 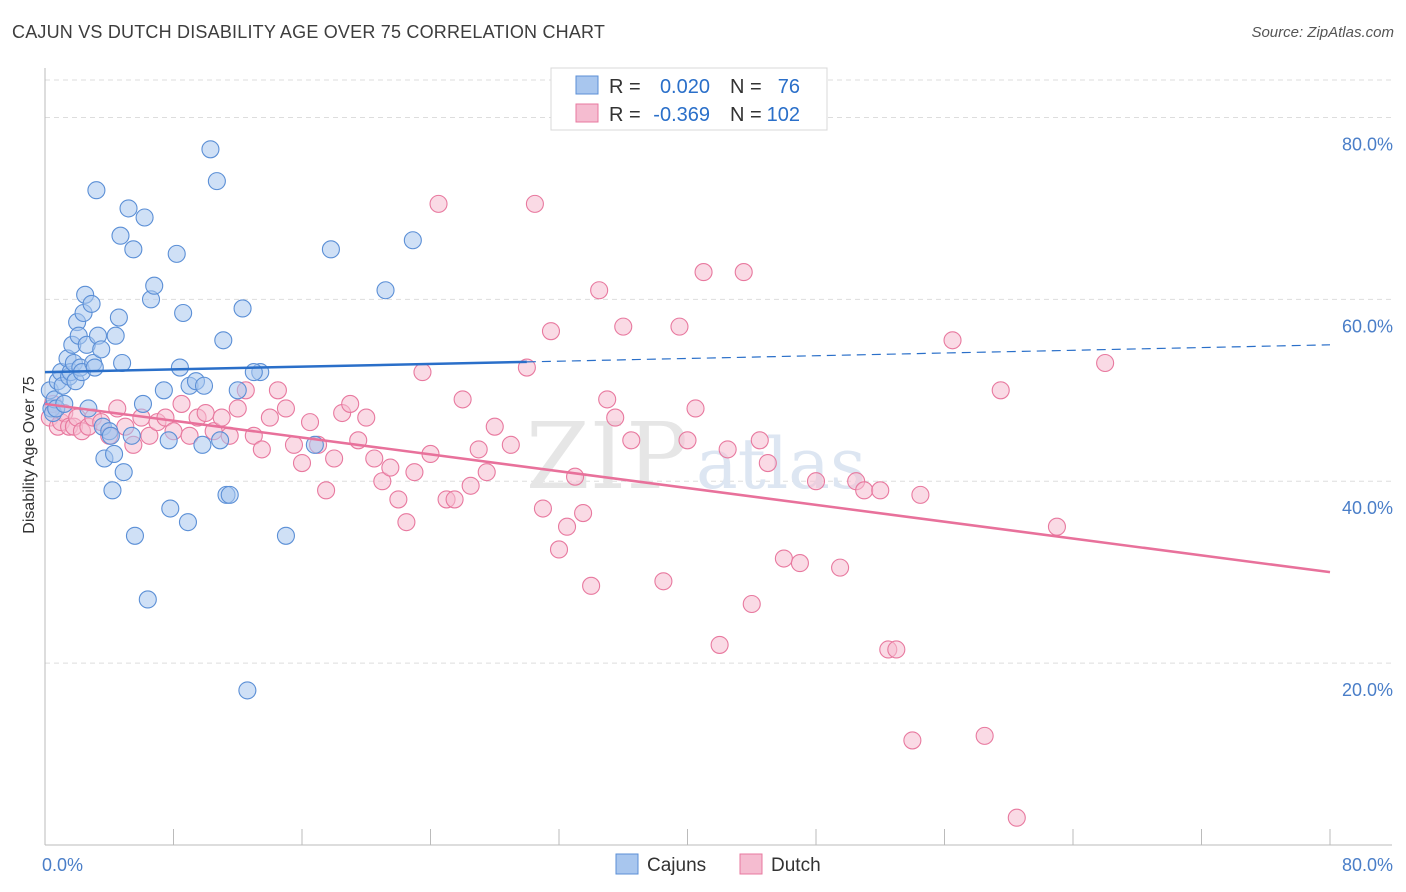 What do you see at coordinates (1367, 326) in the screenshot?
I see `y-tick-label: 60.0%` at bounding box center [1367, 326].